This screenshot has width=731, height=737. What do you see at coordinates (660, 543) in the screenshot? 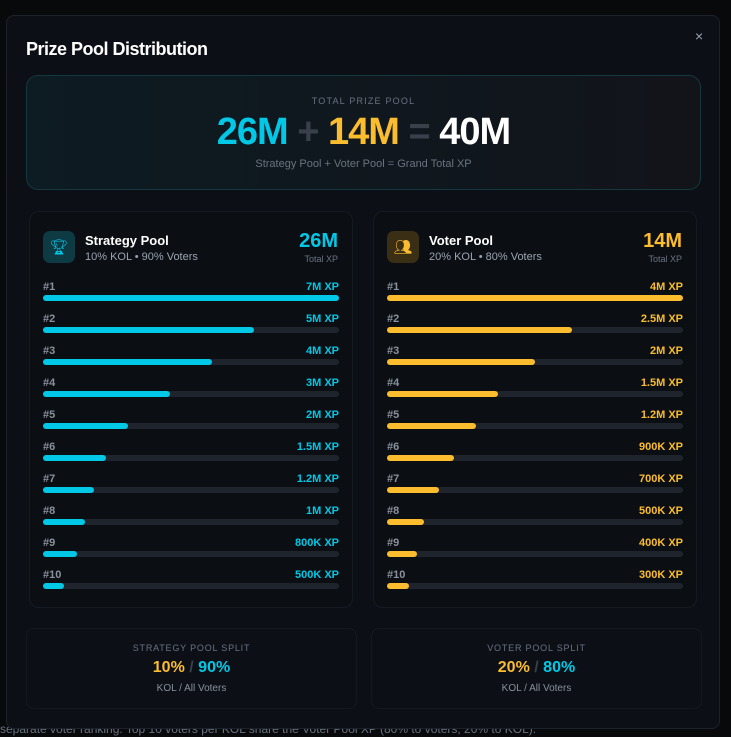
I see `rank-xp: 400K XP` at bounding box center [660, 543].